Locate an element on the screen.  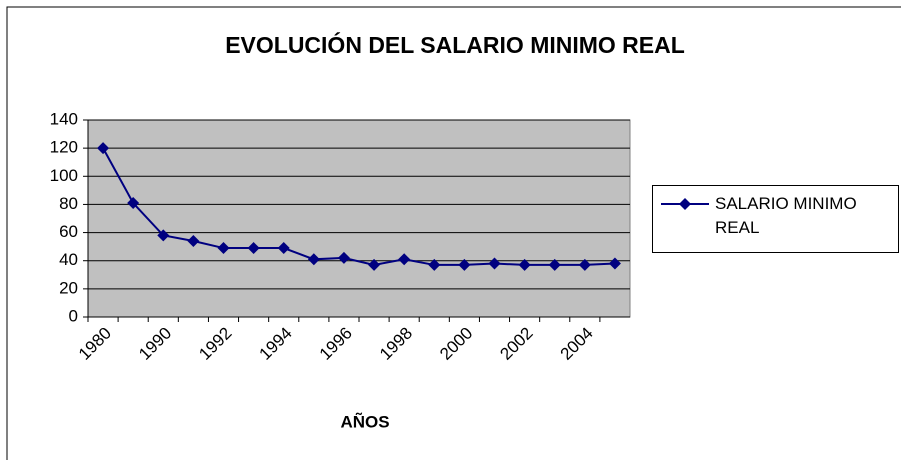
y-tick-label: 0 is located at coordinates (73, 315).